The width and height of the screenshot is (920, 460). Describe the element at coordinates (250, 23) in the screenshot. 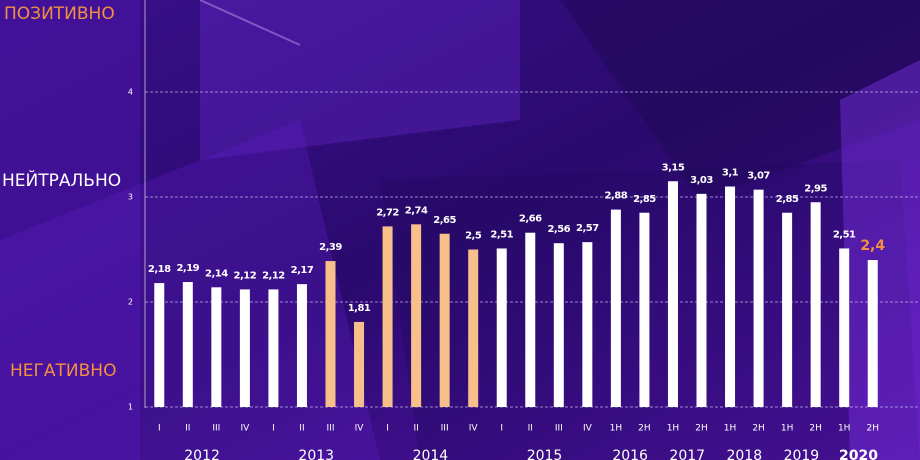

I see `bg-streak` at that location.